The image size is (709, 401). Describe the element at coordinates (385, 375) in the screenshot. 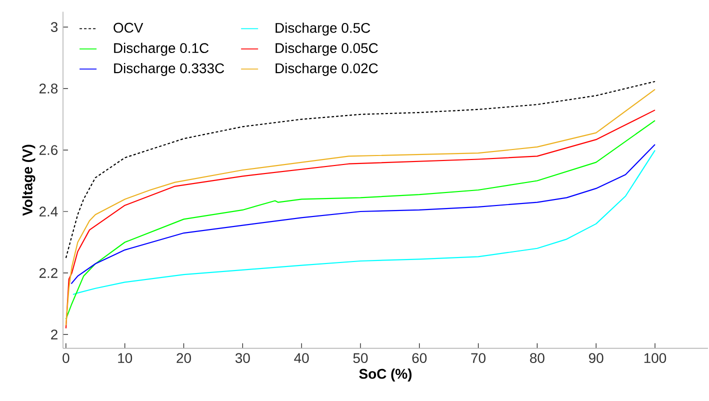

I see `x-axis-title: SoC (%)` at that location.